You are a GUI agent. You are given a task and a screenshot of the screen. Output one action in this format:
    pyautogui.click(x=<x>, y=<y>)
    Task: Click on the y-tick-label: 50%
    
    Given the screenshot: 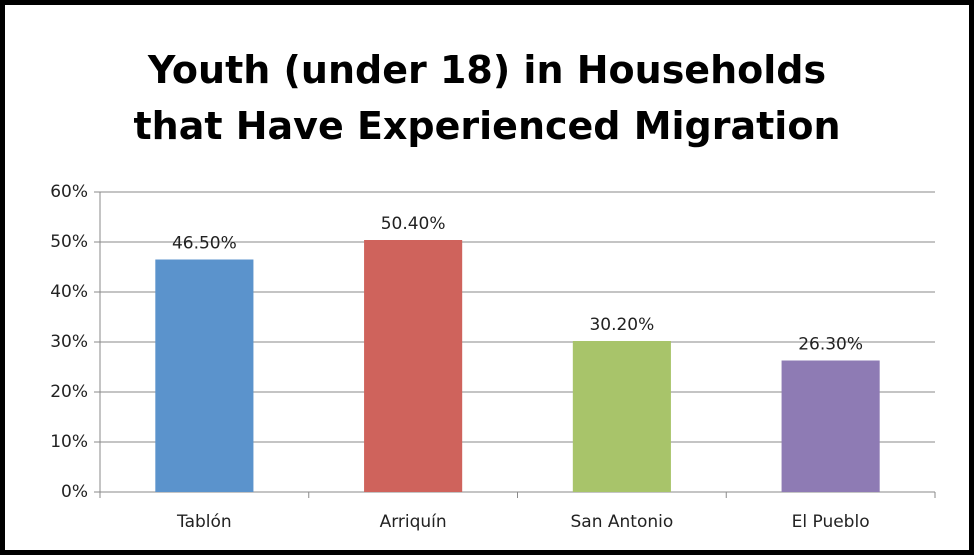 What is the action you would take?
    pyautogui.click(x=69, y=242)
    